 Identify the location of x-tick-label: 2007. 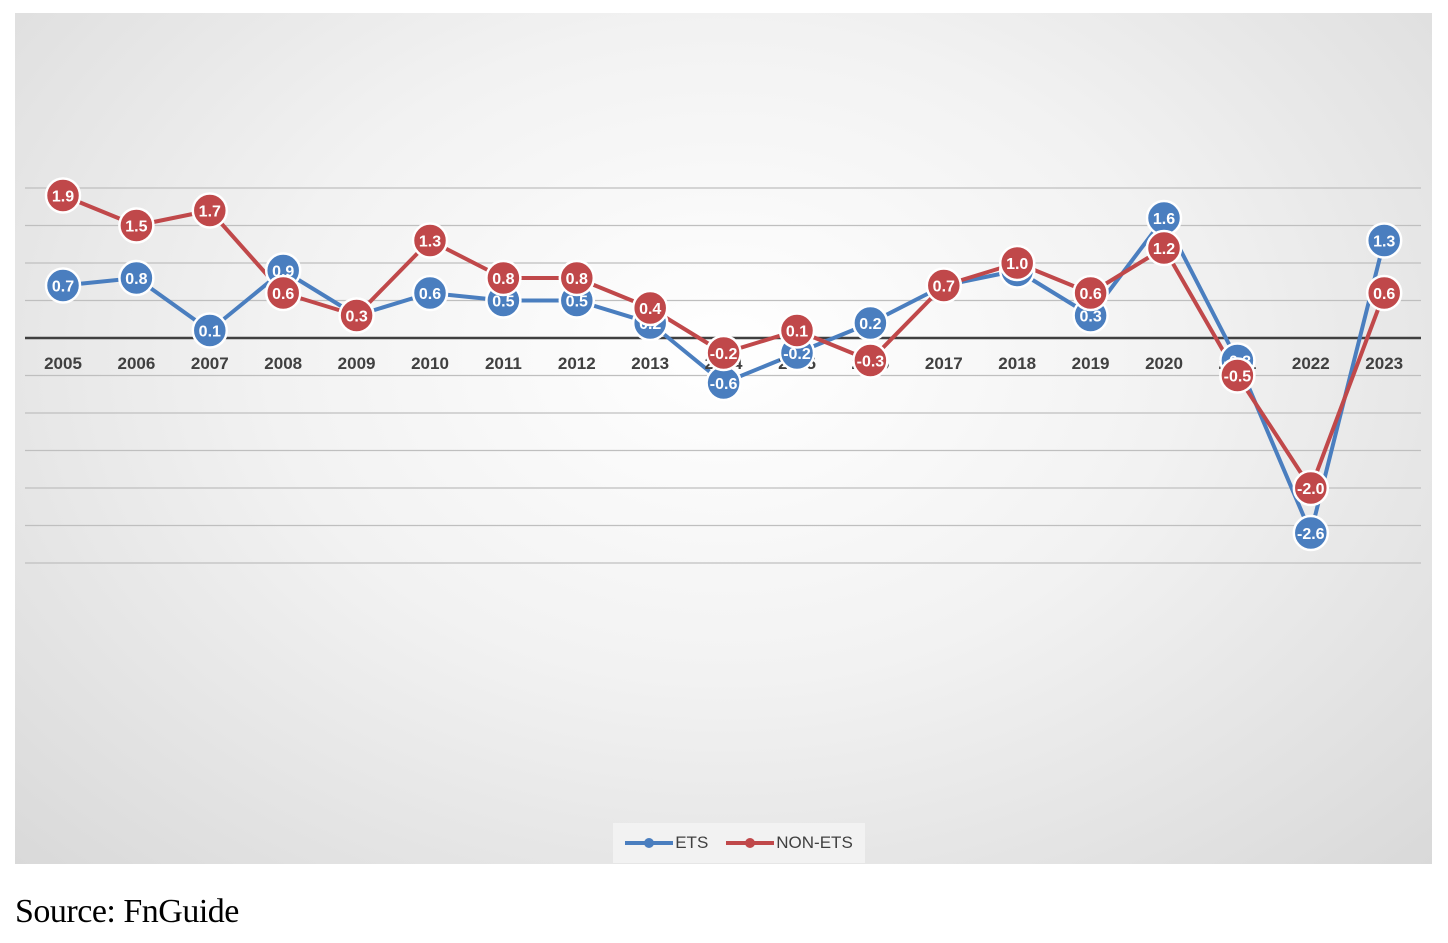
(210, 363).